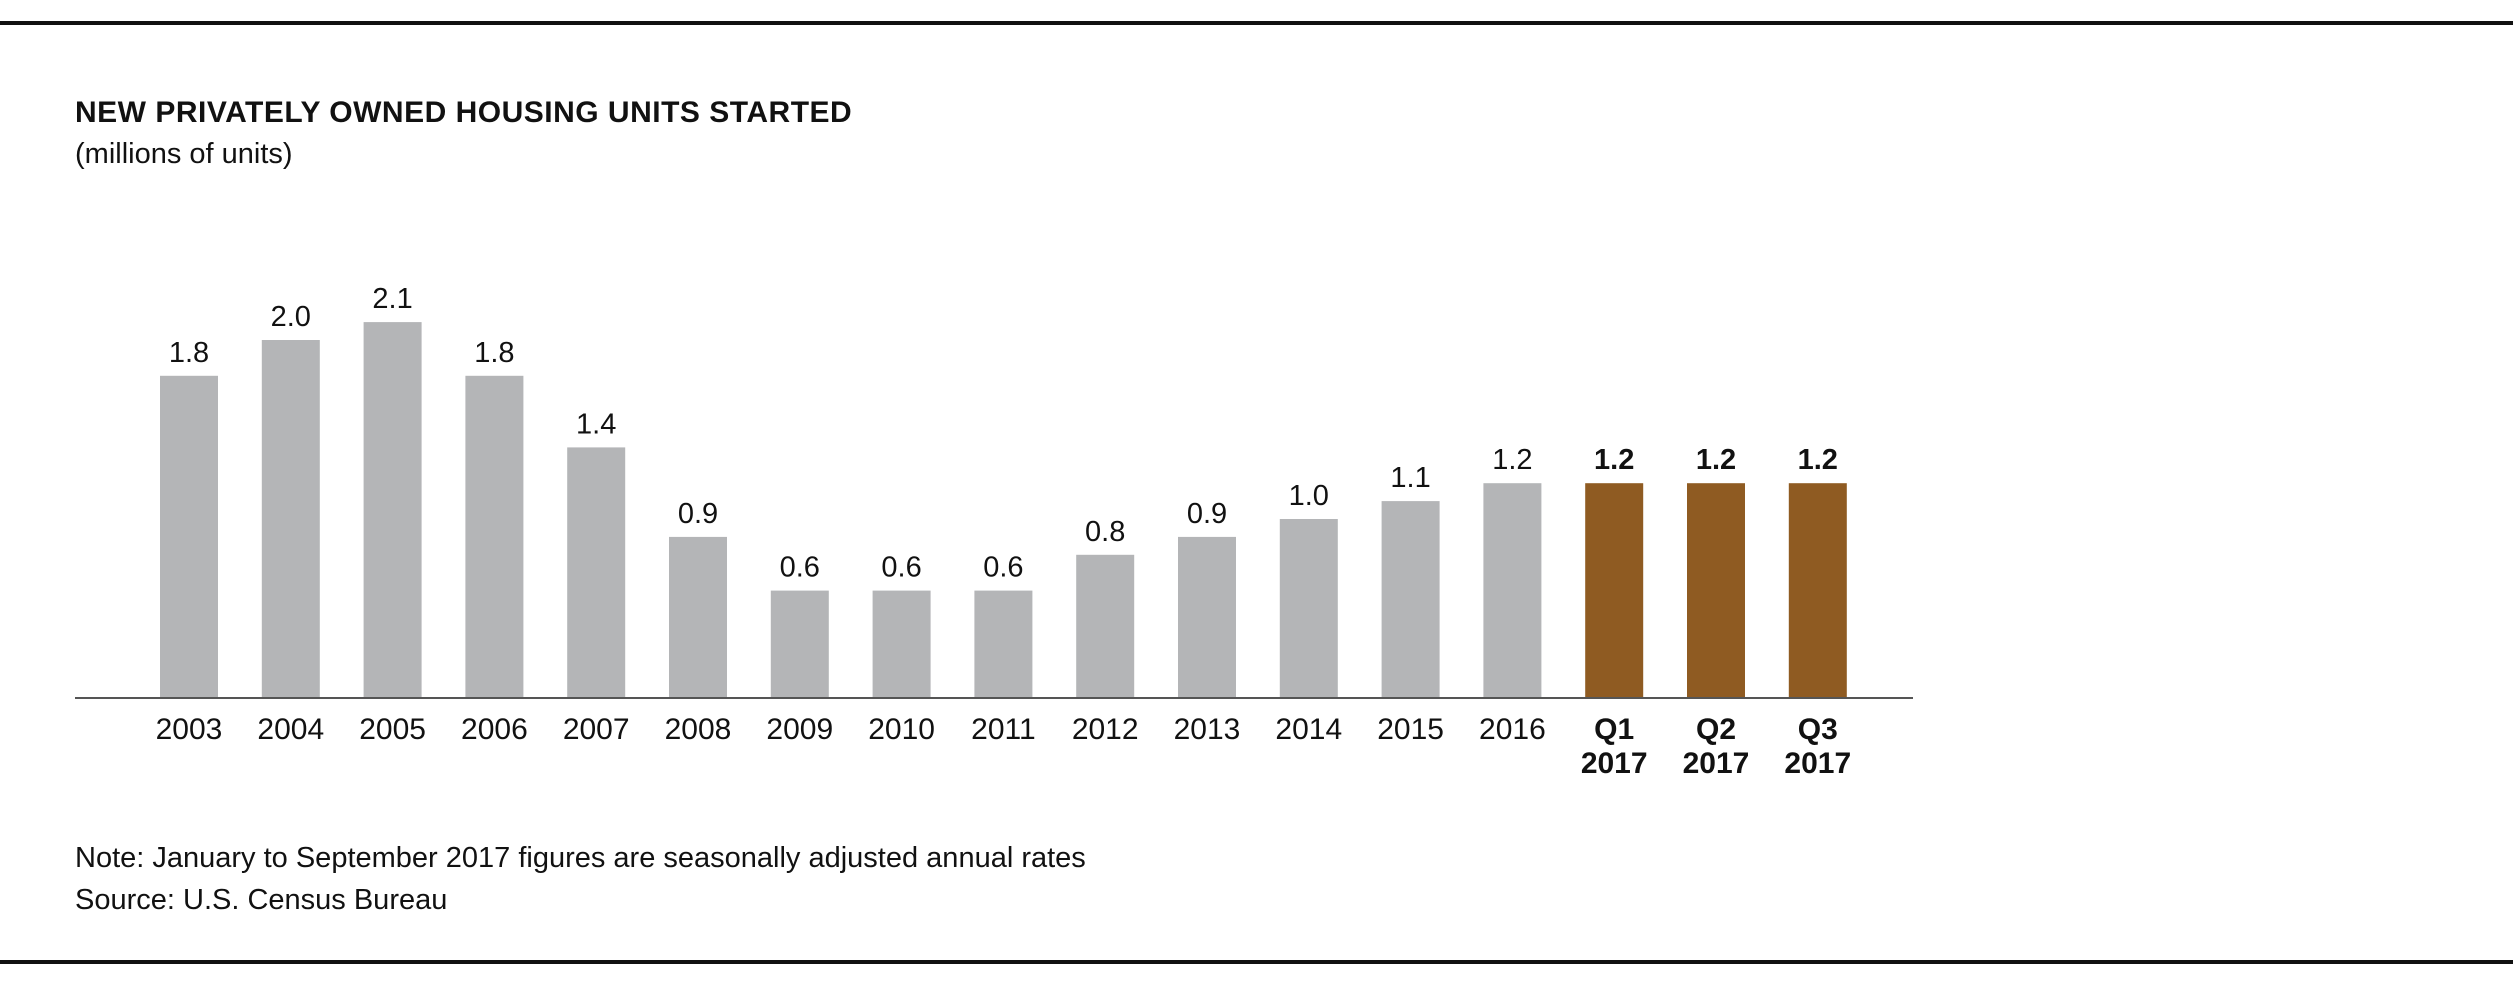  Describe the element at coordinates (698, 617) in the screenshot. I see `bar-2008` at that location.